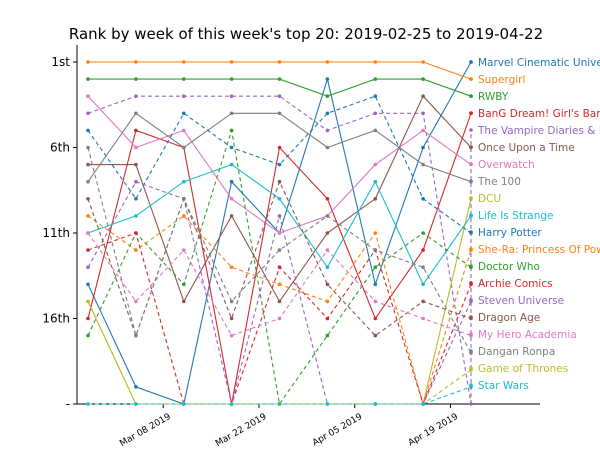 The width and height of the screenshot is (600, 450). Describe the element at coordinates (499, 182) in the screenshot. I see `legend-label: The 100` at that location.